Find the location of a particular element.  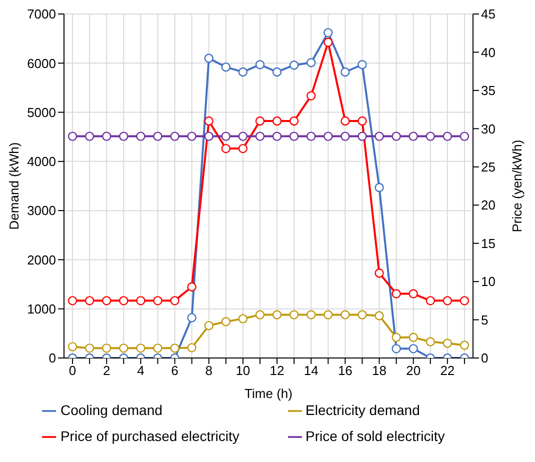

y-tick-label: 1000 is located at coordinates (41, 308).